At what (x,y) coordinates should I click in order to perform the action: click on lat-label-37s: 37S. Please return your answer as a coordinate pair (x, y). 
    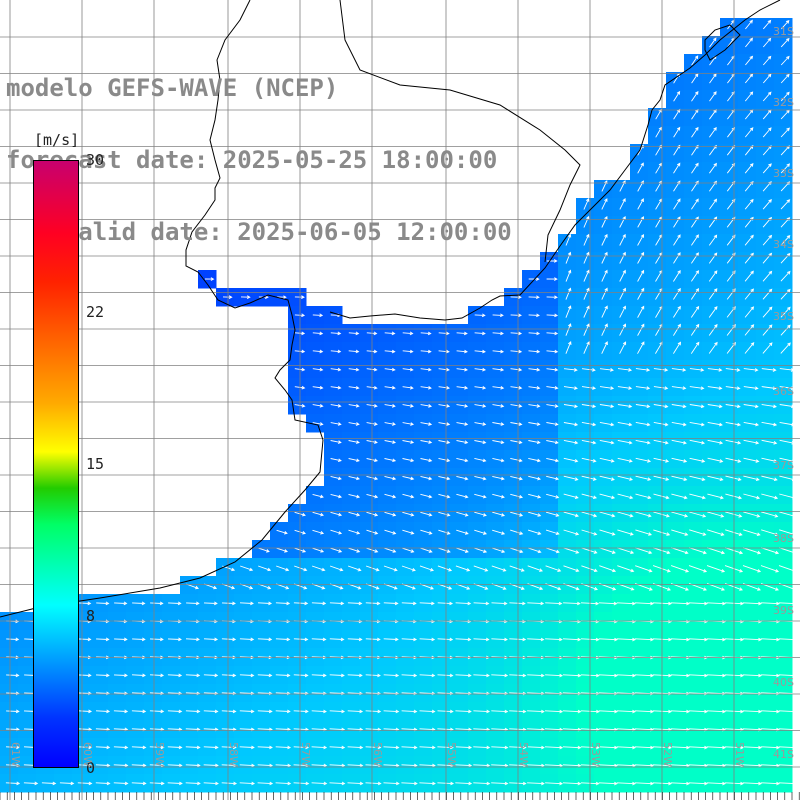
    Looking at the image, I should click on (783, 465).